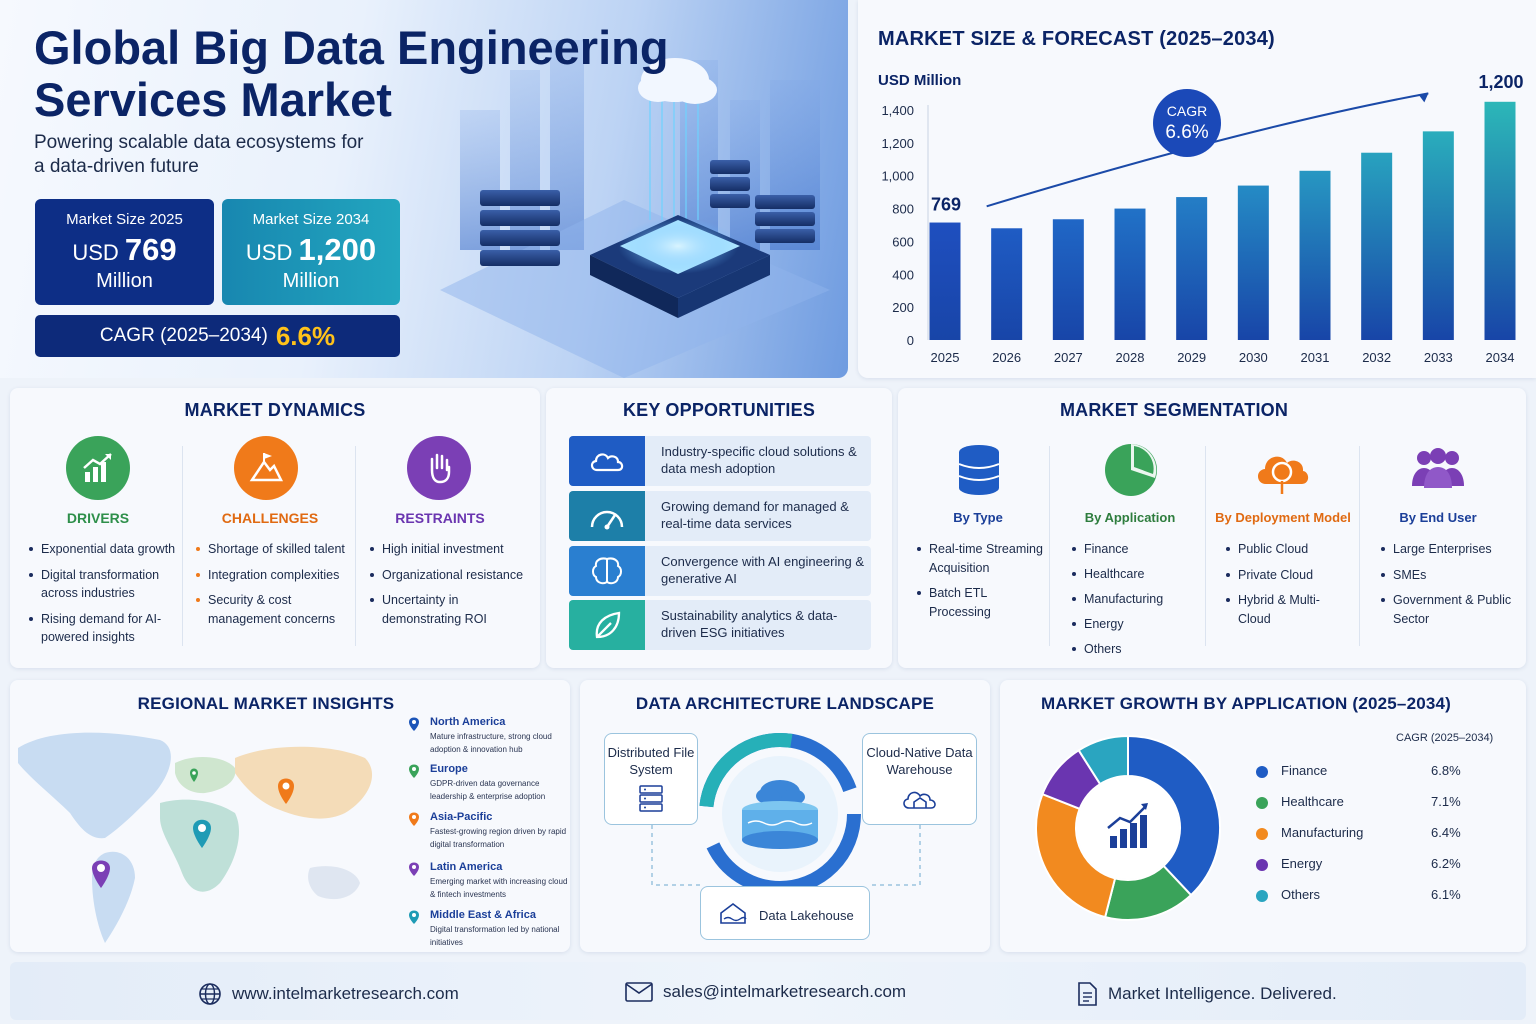 The width and height of the screenshot is (1536, 1024). What do you see at coordinates (785, 703) in the screenshot?
I see `architecture-title: DATA ARCHITECTURE LANDSCAPE` at bounding box center [785, 703].